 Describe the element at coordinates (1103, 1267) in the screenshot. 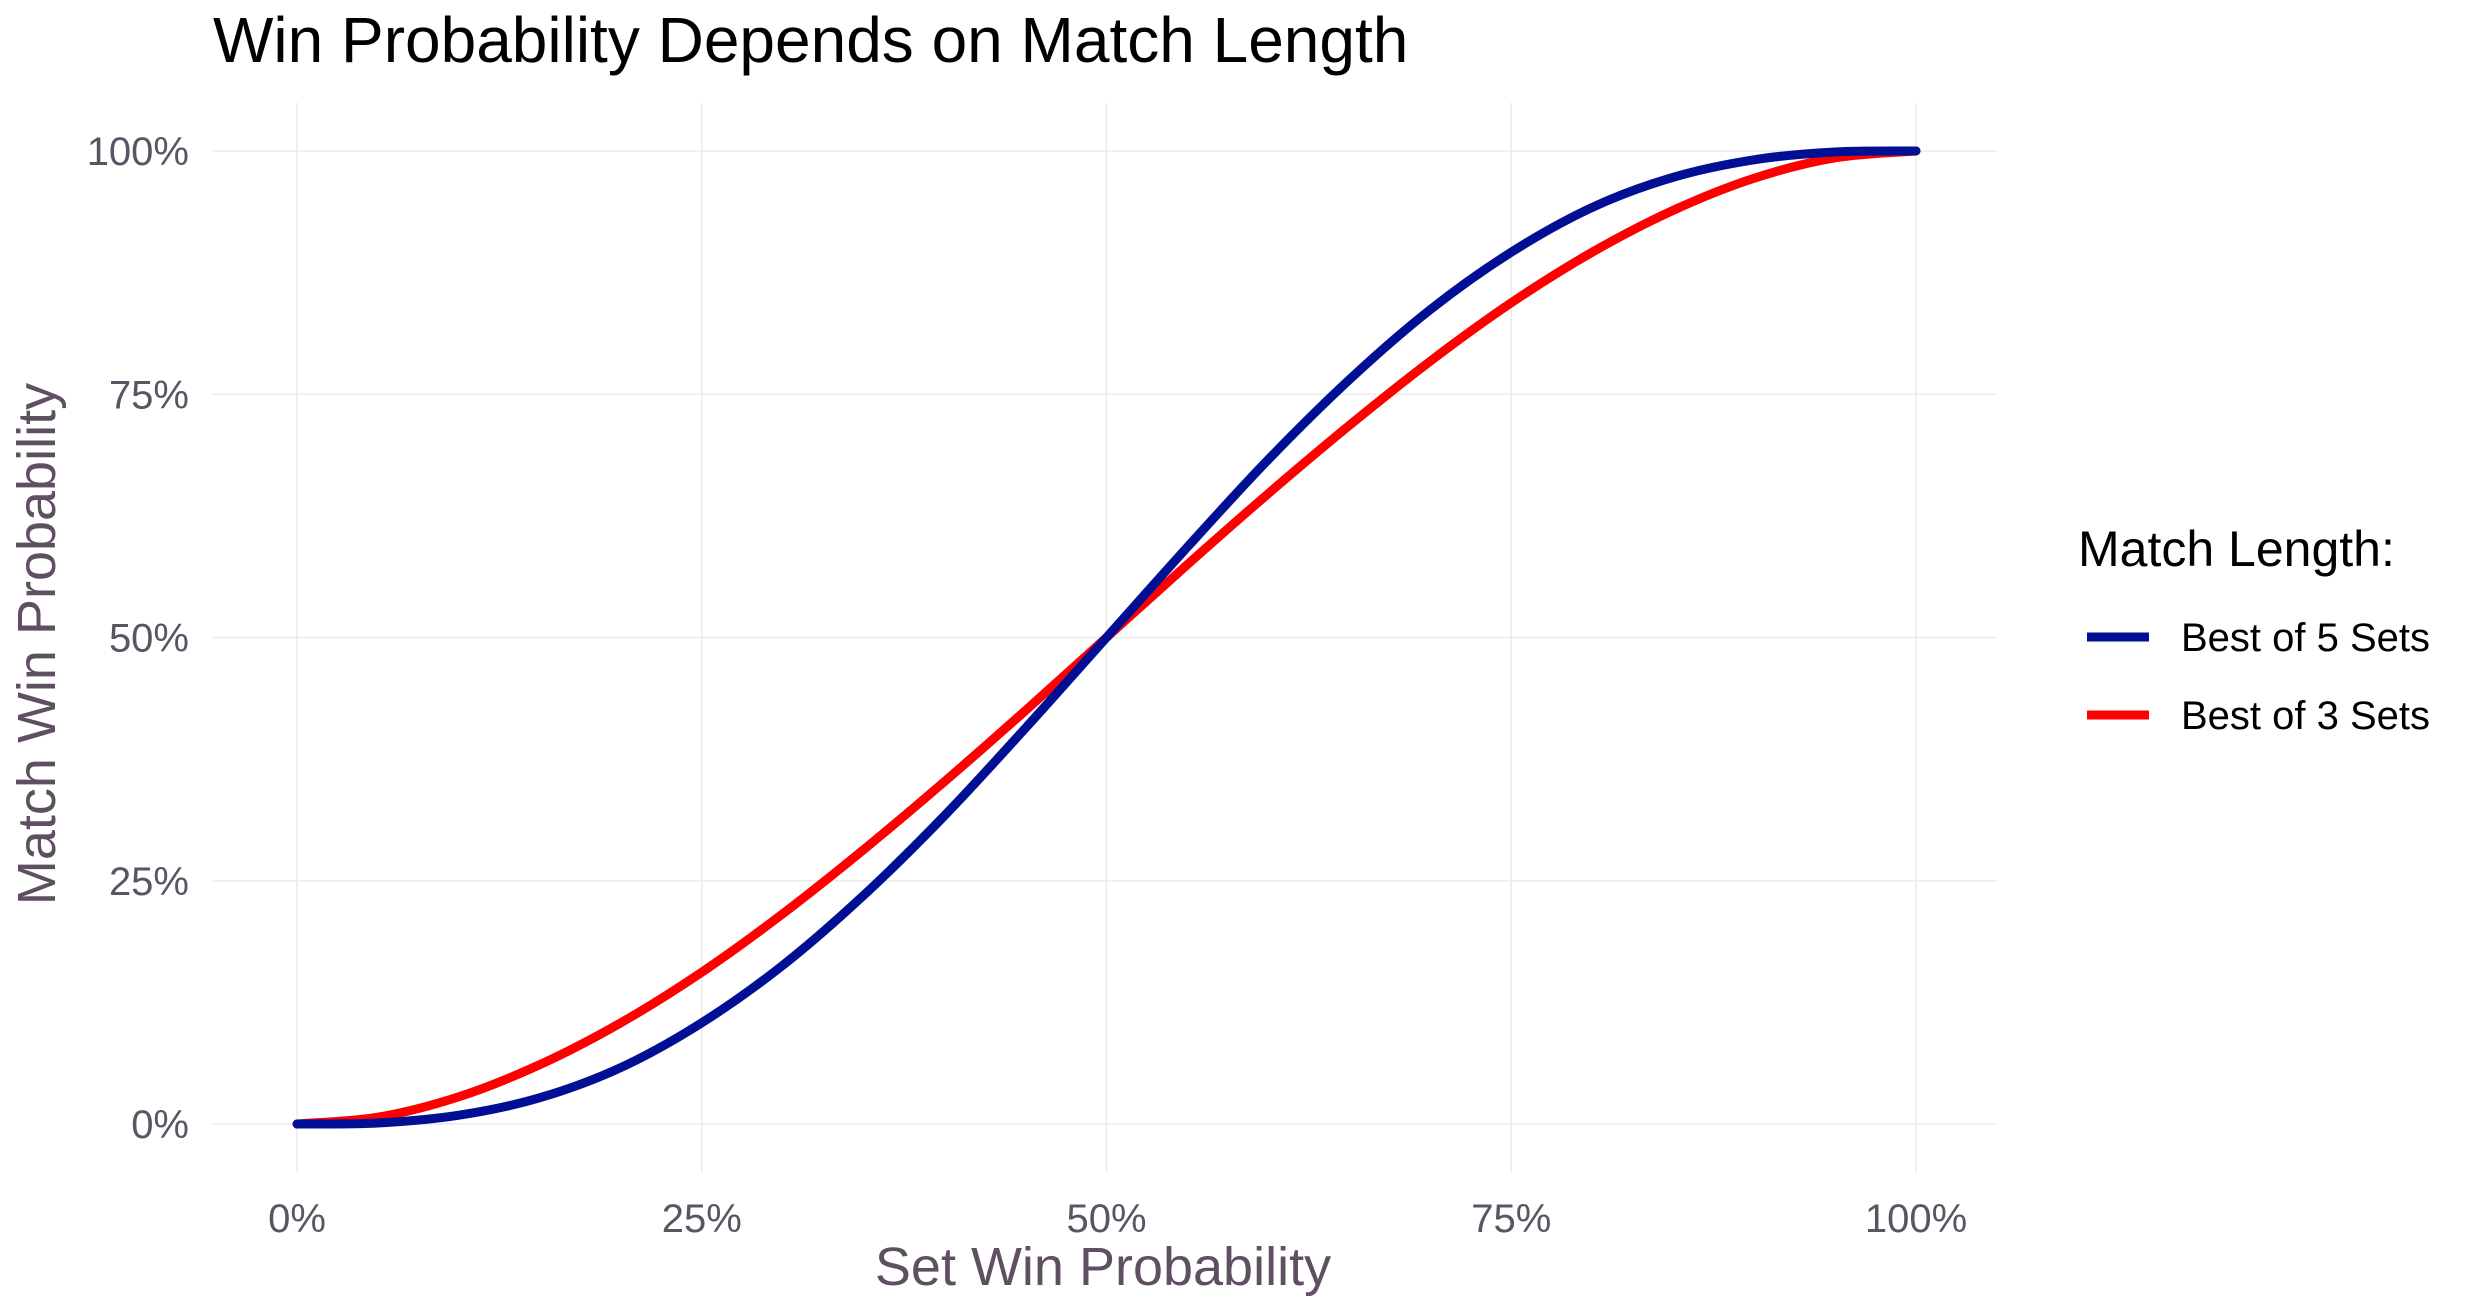

I see `x-axis-title: Set Win Probability` at that location.